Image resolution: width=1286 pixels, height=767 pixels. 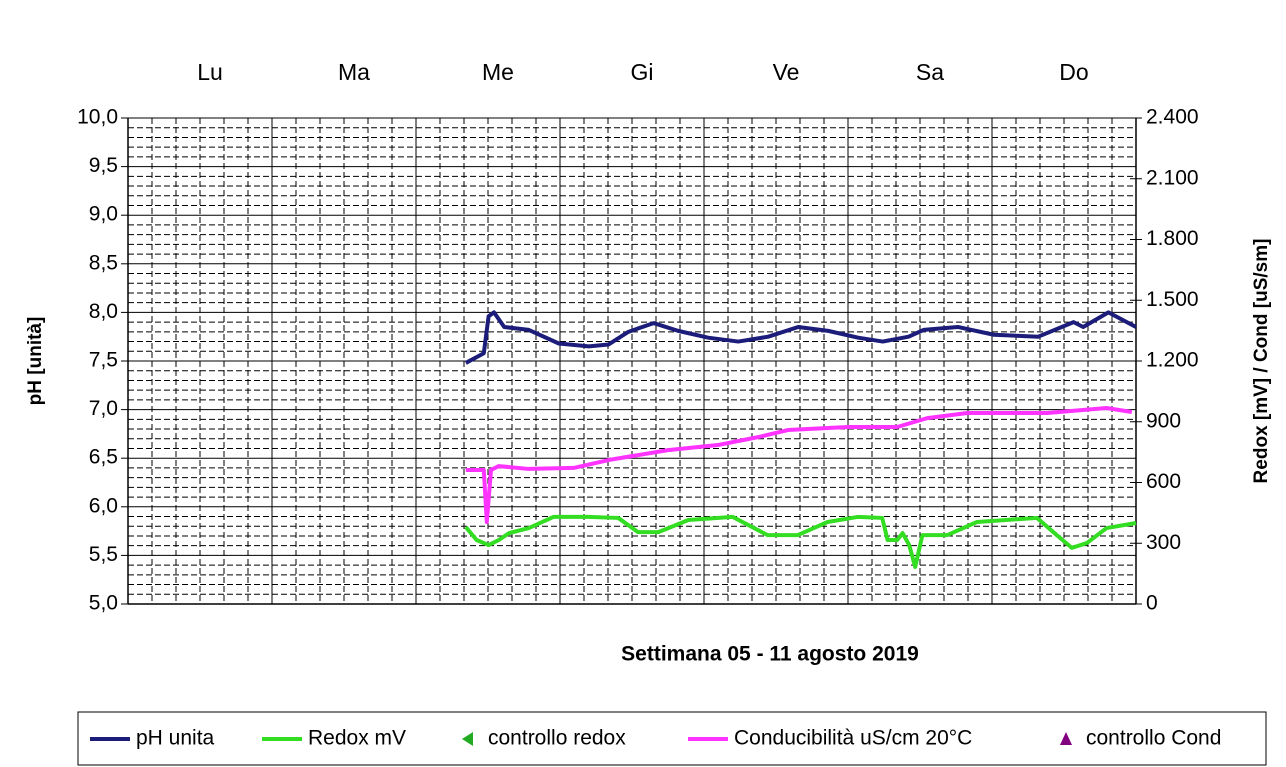 What do you see at coordinates (1172, 360) in the screenshot?
I see `y2-tick-label: 1.200` at bounding box center [1172, 360].